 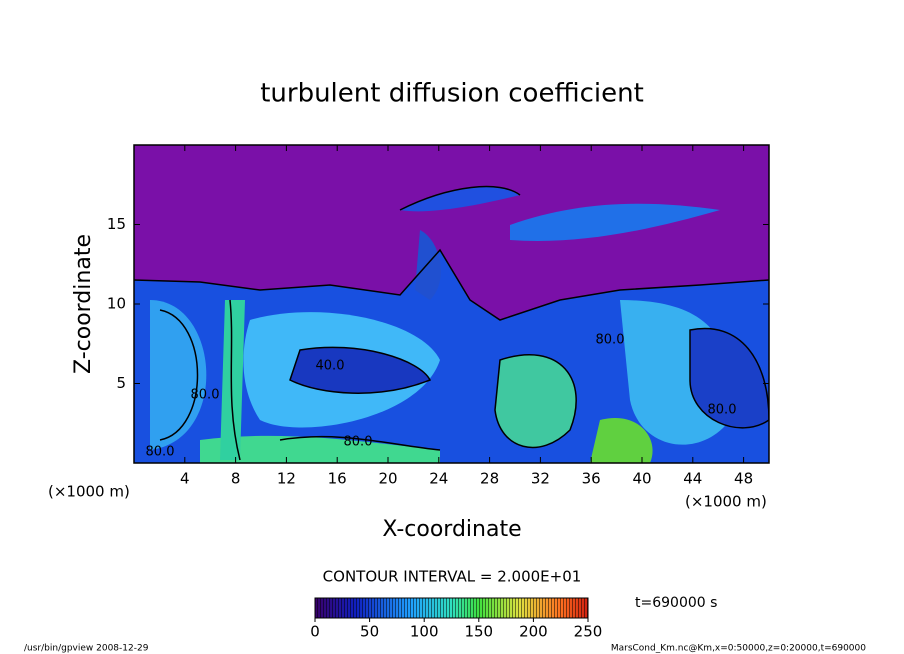 I want to click on colorbar-tick-label: 150, so click(x=478, y=632).